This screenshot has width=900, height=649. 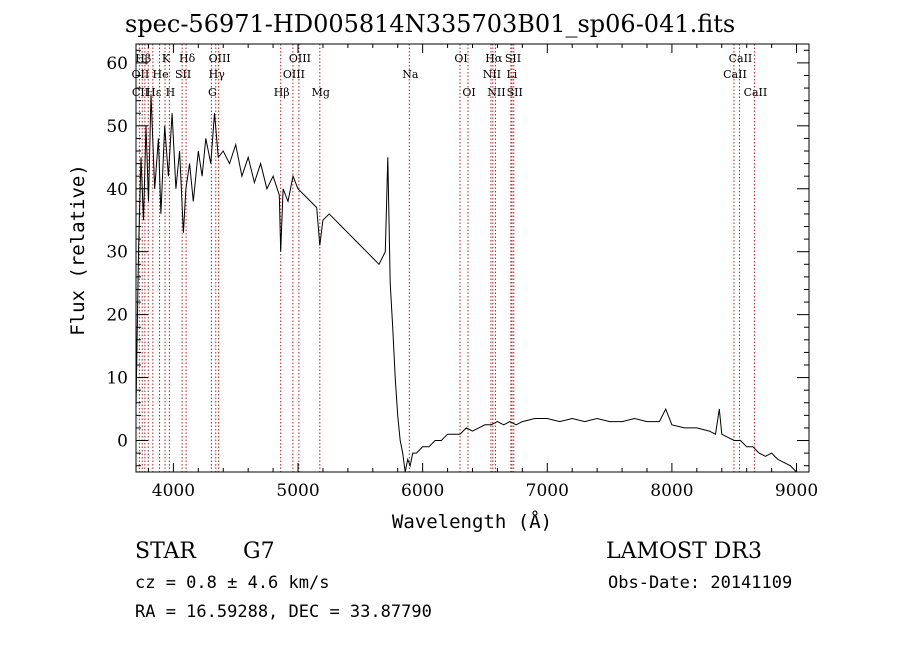 I want to click on spectral-line-label: Na, so click(x=410, y=74).